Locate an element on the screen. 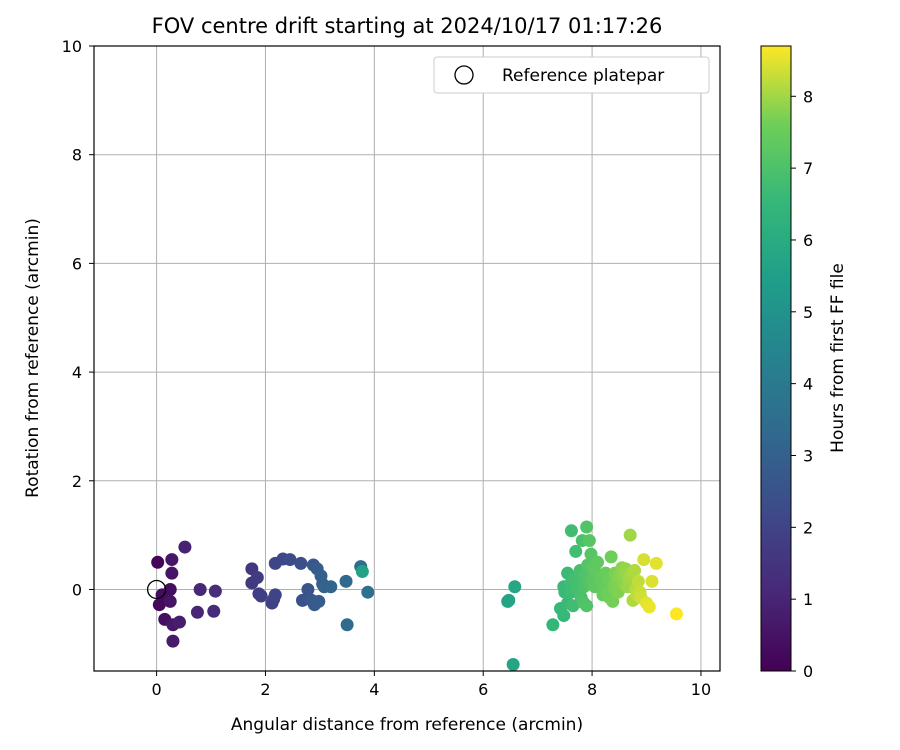 This screenshot has height=750, width=900. colorbar-tick-label: 7 is located at coordinates (808, 168).